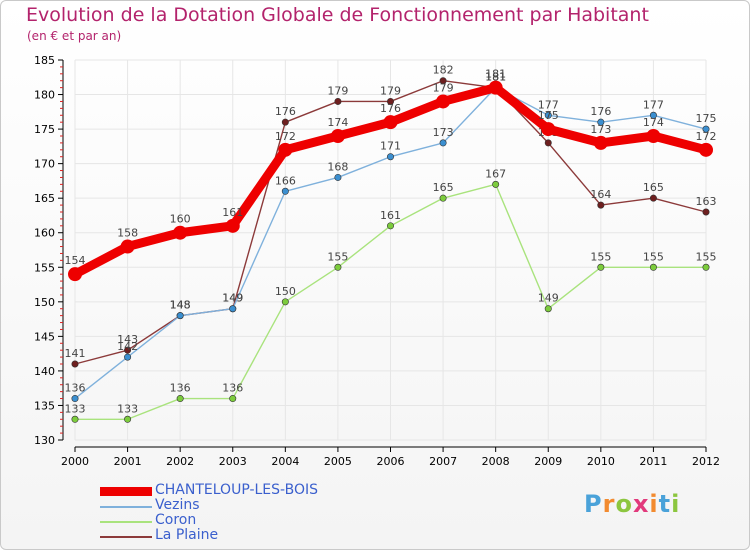  Describe the element at coordinates (443, 461) in the screenshot. I see `x-tick-label: 2007` at that location.